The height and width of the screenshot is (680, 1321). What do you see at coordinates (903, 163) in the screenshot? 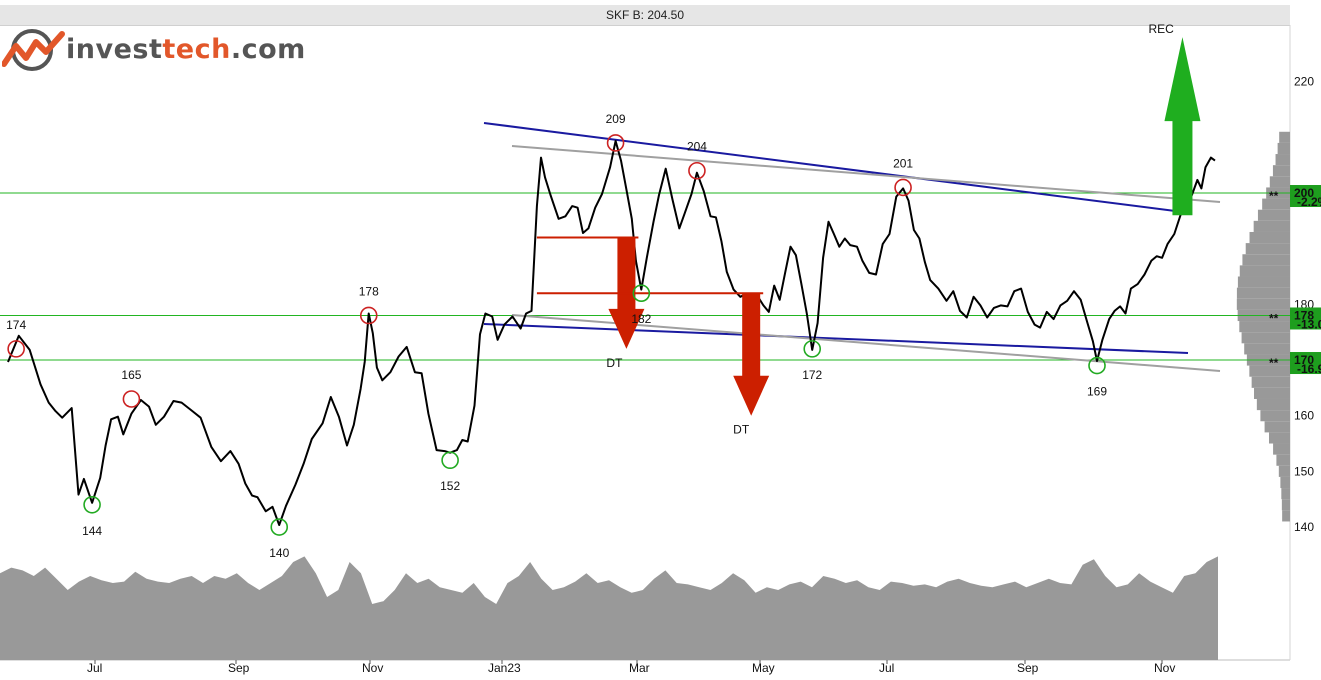
I see `top-label: 201` at bounding box center [903, 163].